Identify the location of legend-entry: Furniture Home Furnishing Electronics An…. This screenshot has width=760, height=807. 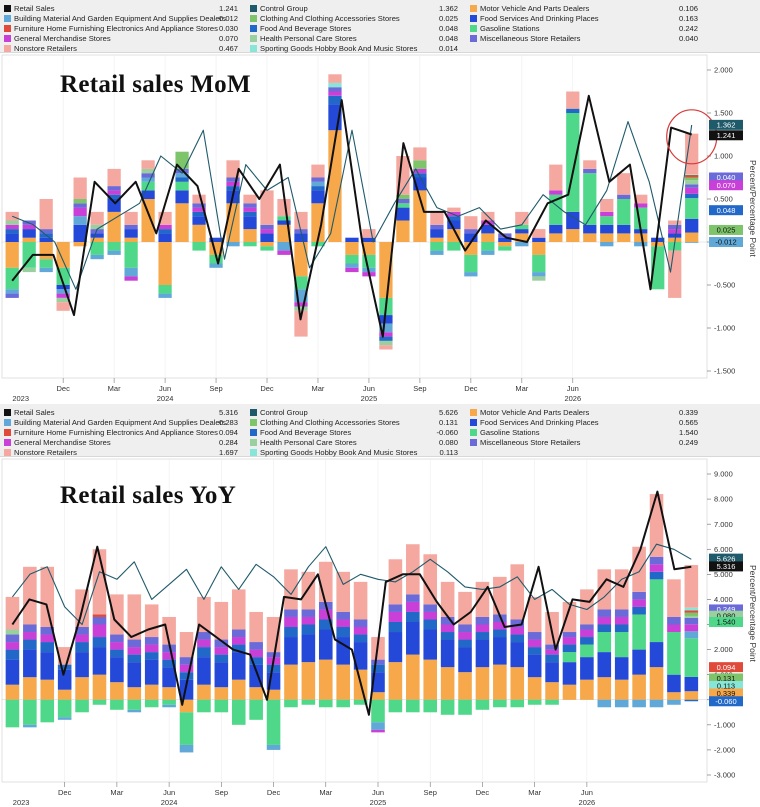
(124, 28).